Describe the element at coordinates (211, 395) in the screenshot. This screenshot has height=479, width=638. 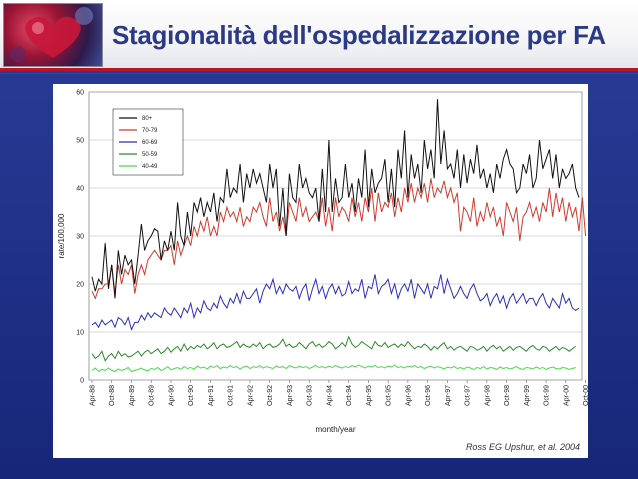
I see `x-tick-label: Apr-91` at that location.